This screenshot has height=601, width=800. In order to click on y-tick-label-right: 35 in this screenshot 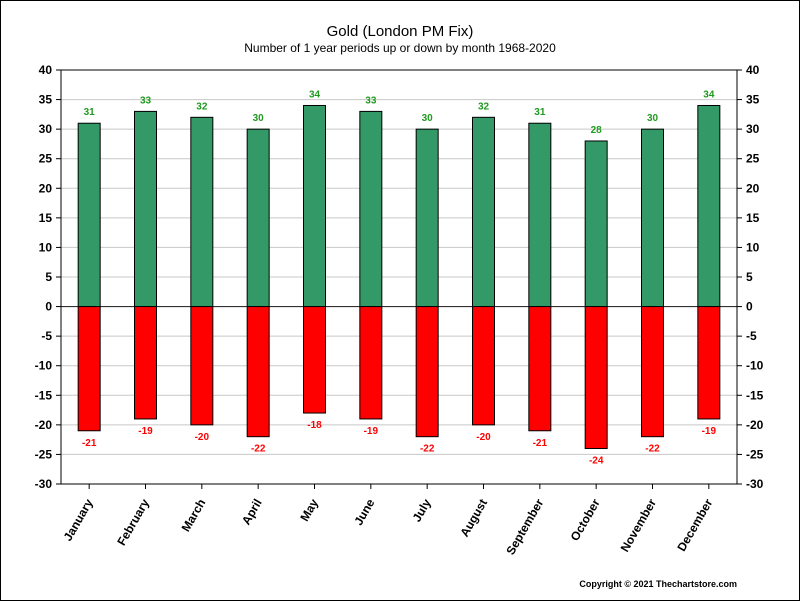, I will do `click(753, 100)`.